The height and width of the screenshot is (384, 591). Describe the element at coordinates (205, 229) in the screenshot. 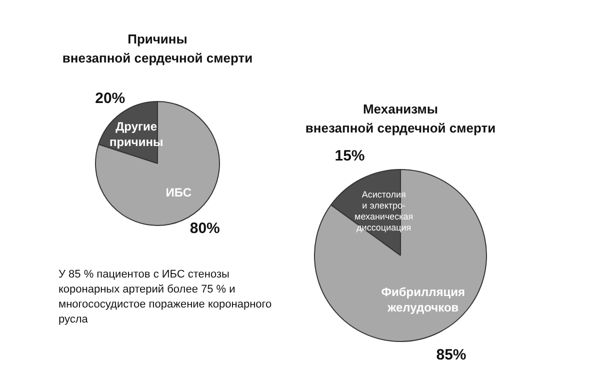

I see `data-label: 80%` at that location.